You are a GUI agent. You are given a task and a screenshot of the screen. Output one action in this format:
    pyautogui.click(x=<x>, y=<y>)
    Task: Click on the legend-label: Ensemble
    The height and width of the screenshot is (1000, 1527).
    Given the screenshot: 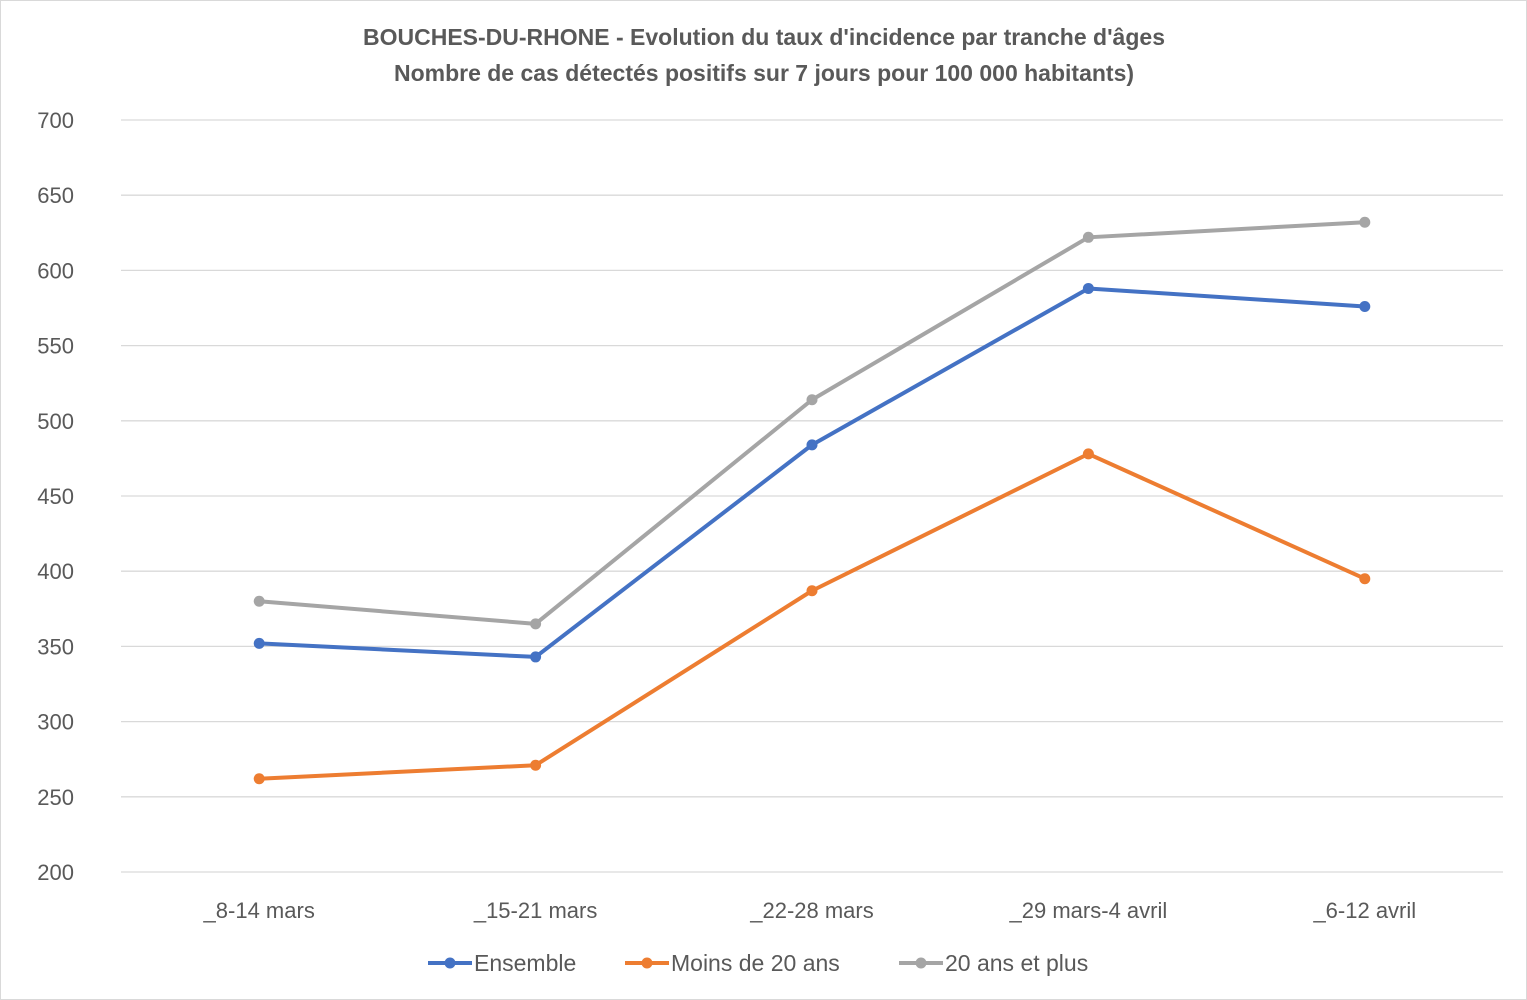 What is the action you would take?
    pyautogui.click(x=525, y=963)
    